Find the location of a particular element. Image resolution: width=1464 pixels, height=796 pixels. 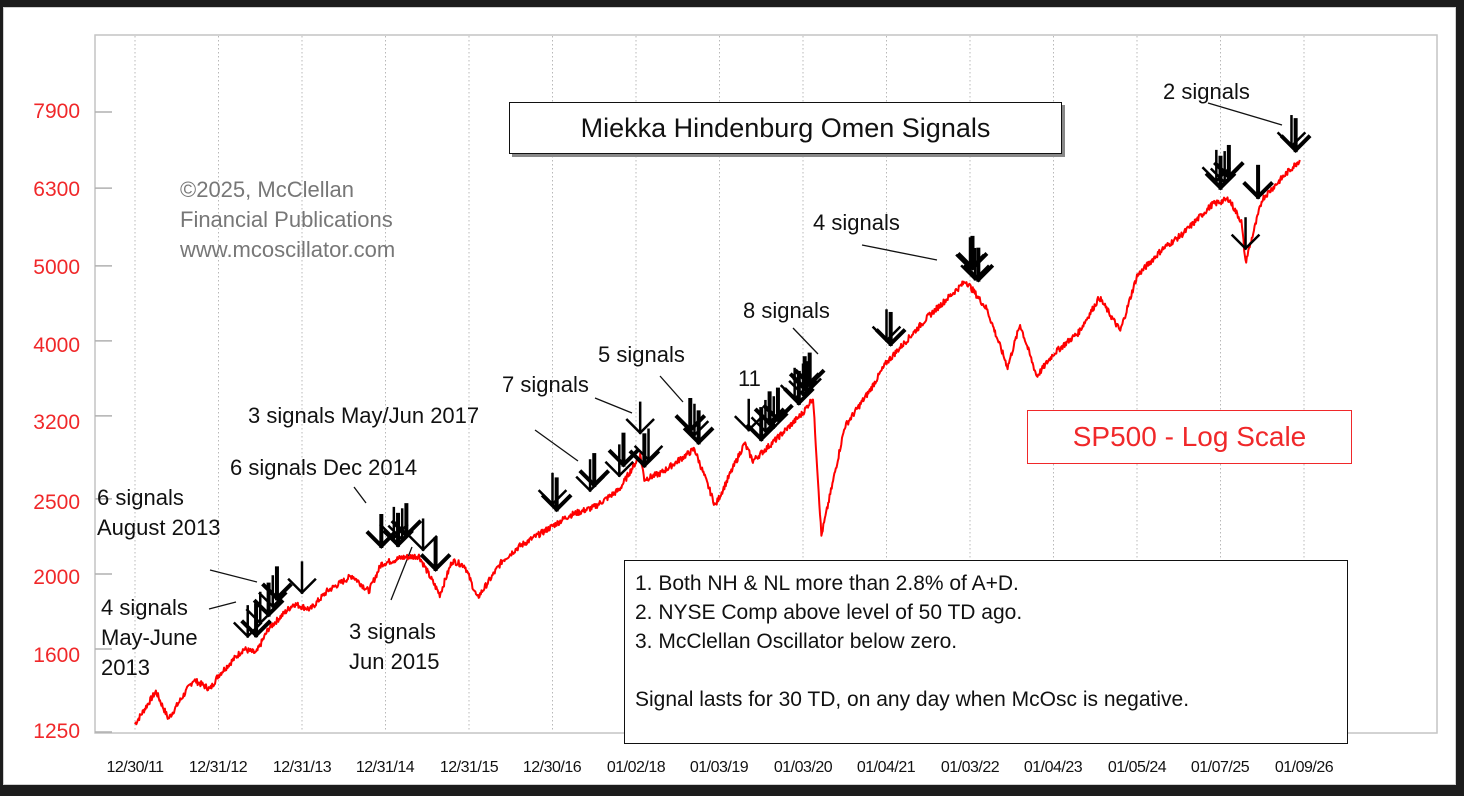

x-tick-label: 01/02/18 is located at coordinates (636, 767).